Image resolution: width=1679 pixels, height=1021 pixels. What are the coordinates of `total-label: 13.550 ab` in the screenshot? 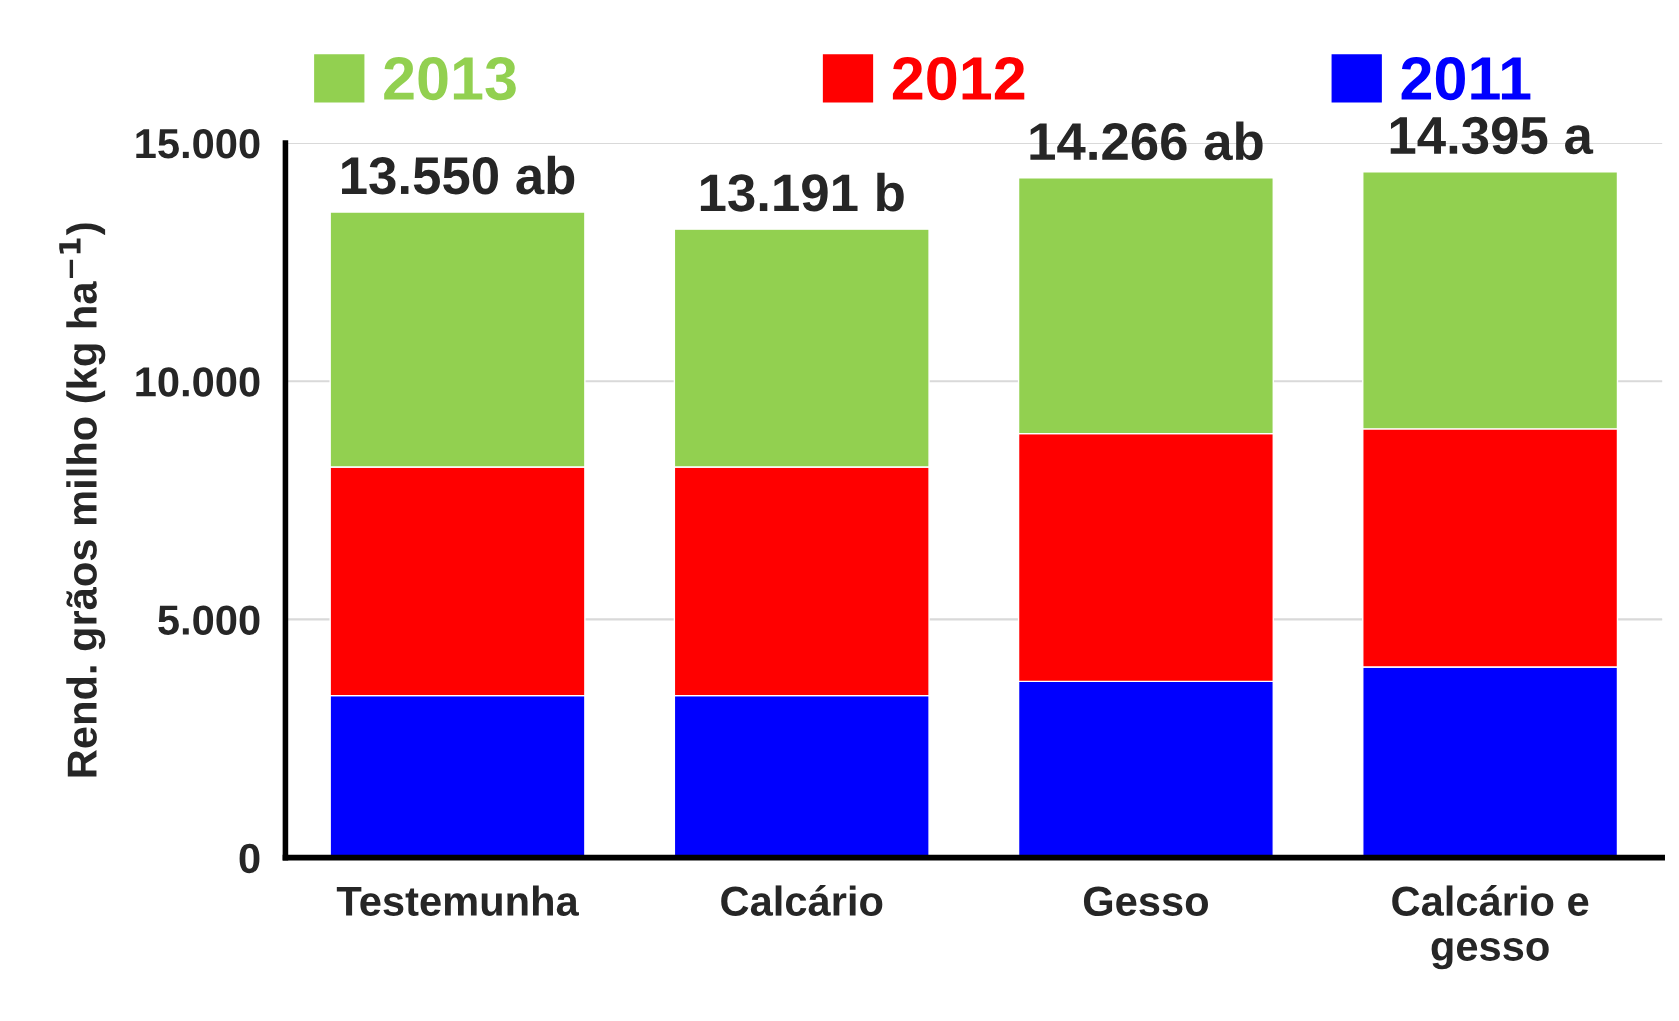 It's located at (458, 175).